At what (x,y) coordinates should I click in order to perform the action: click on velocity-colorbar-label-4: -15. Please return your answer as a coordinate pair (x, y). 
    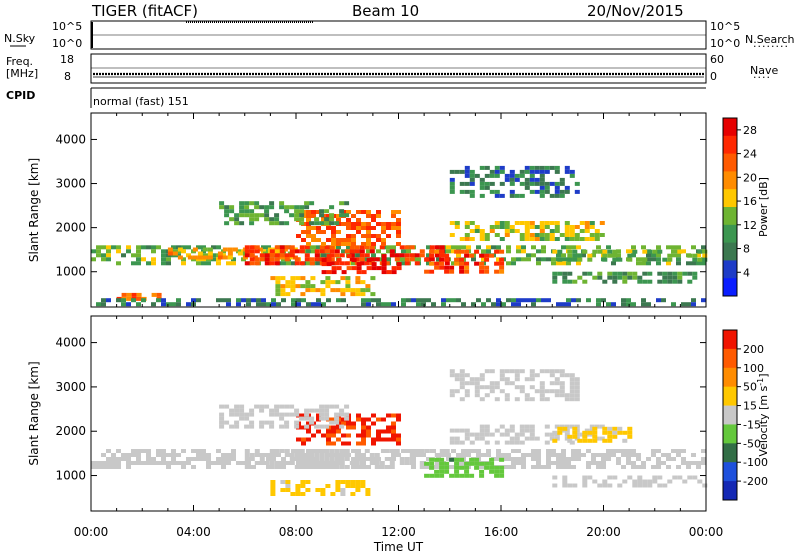
    Looking at the image, I should click on (752, 424).